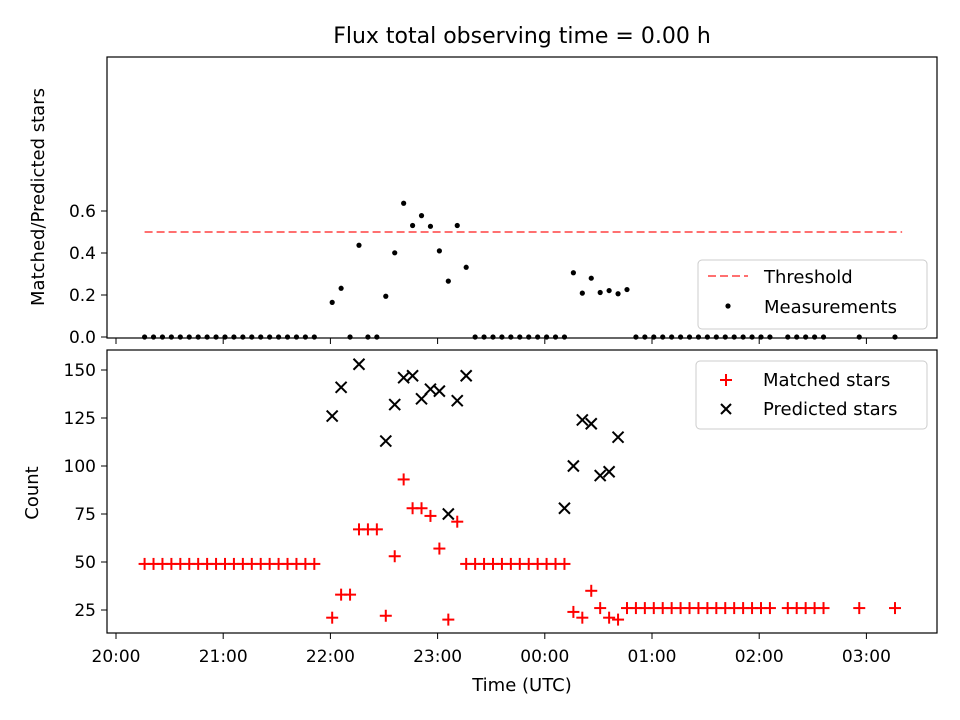 Image resolution: width=960 pixels, height=720 pixels. I want to click on top-legend: Threshold Measurements, so click(812, 294).